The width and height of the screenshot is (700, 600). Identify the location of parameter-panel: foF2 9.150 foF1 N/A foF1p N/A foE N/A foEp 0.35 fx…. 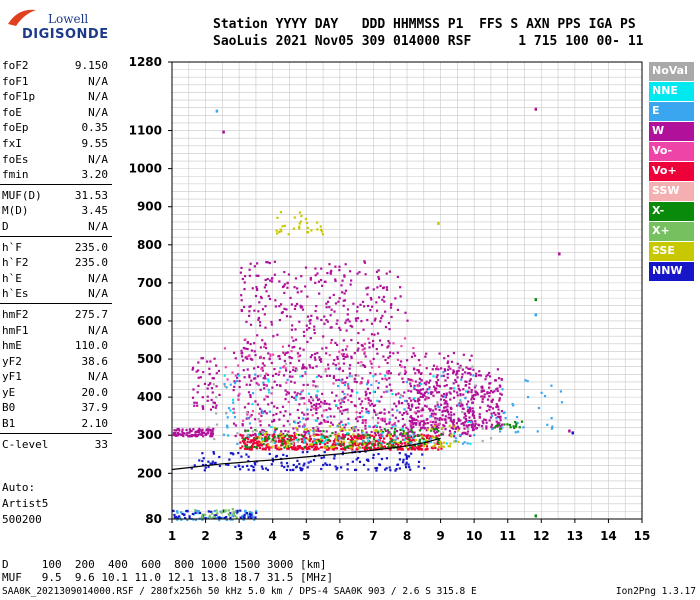
(56, 255).